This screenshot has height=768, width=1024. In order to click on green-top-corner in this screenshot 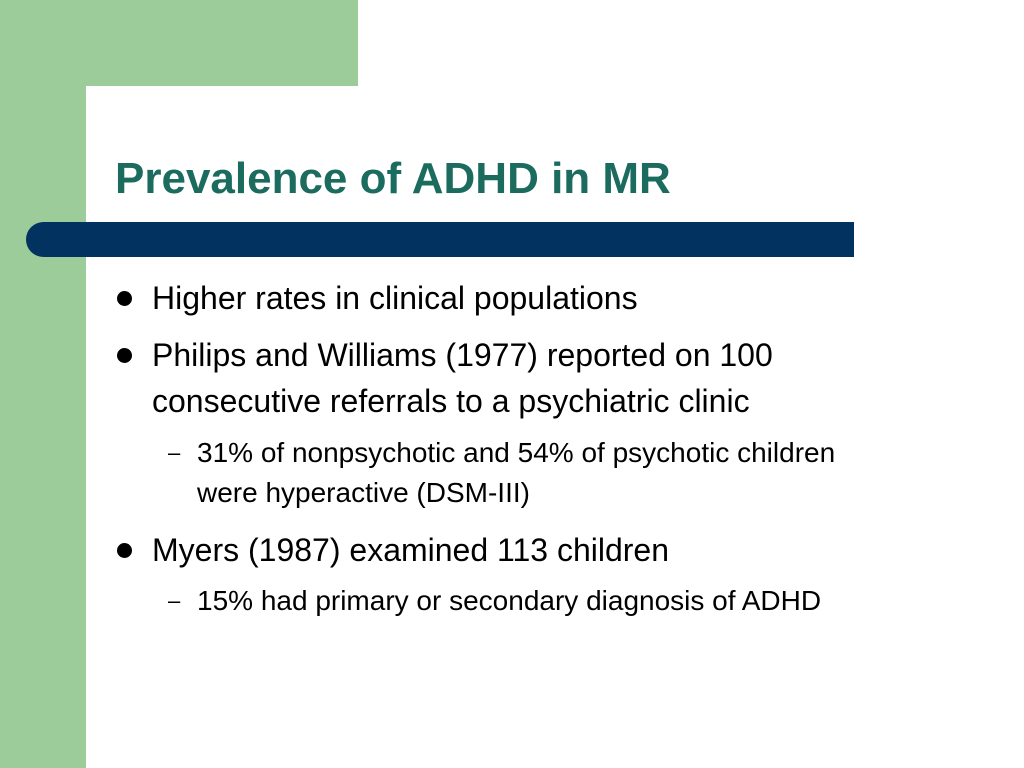, I will do `click(179, 43)`.